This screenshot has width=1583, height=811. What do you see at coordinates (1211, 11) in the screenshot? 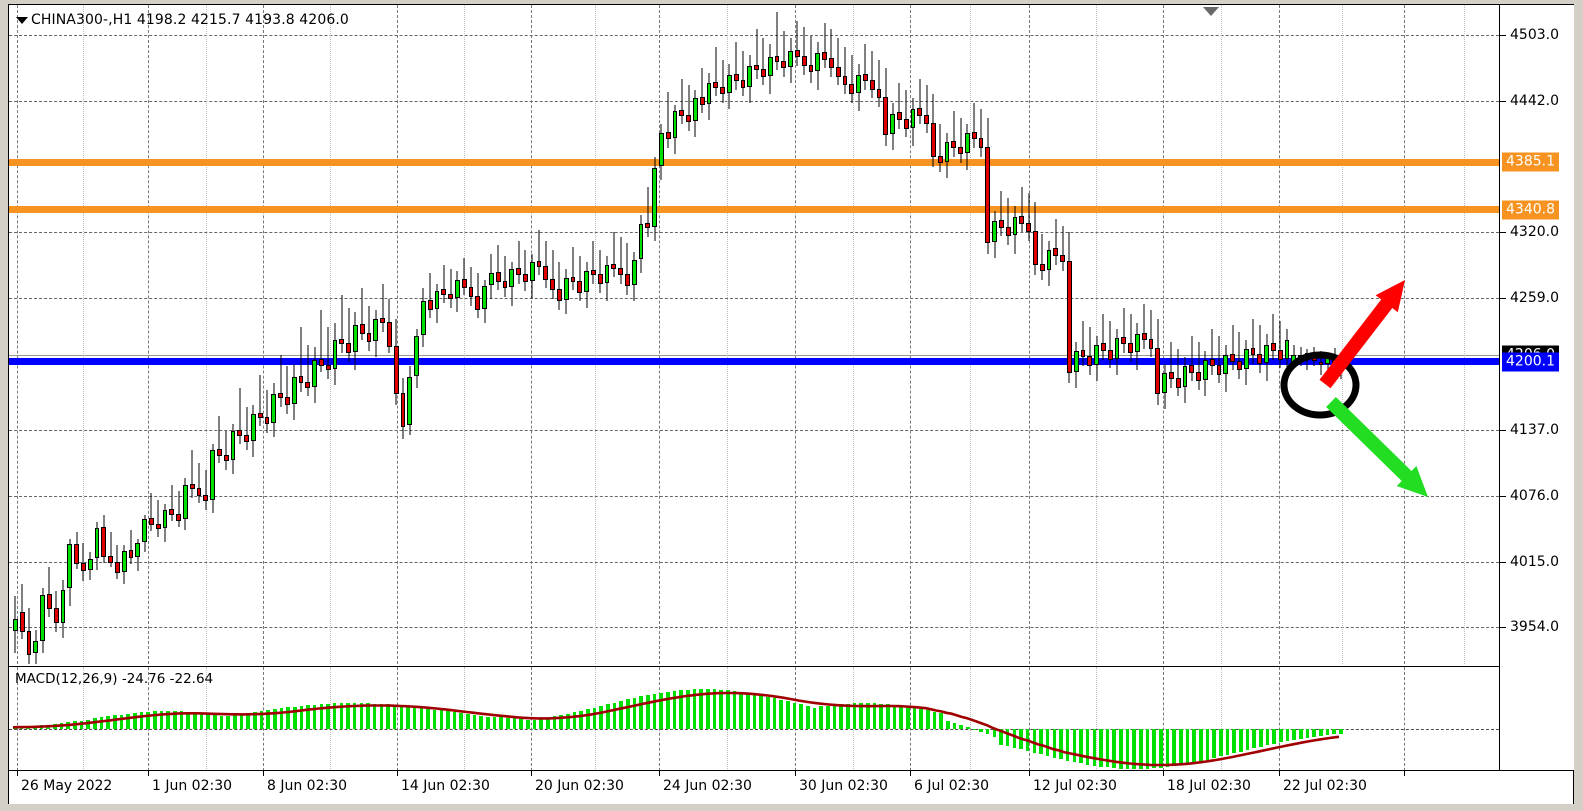
I see `triangle-down-marker-icon` at bounding box center [1211, 11].